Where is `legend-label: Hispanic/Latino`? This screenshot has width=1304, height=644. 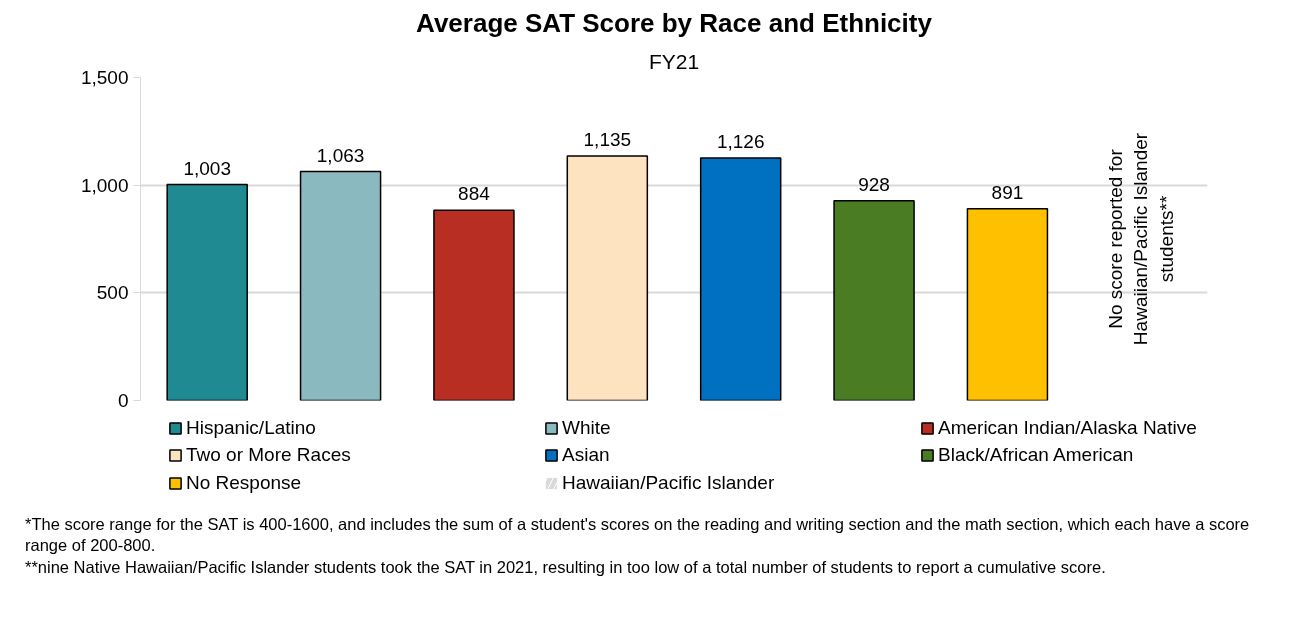
legend-label: Hispanic/Latino is located at coordinates (251, 427).